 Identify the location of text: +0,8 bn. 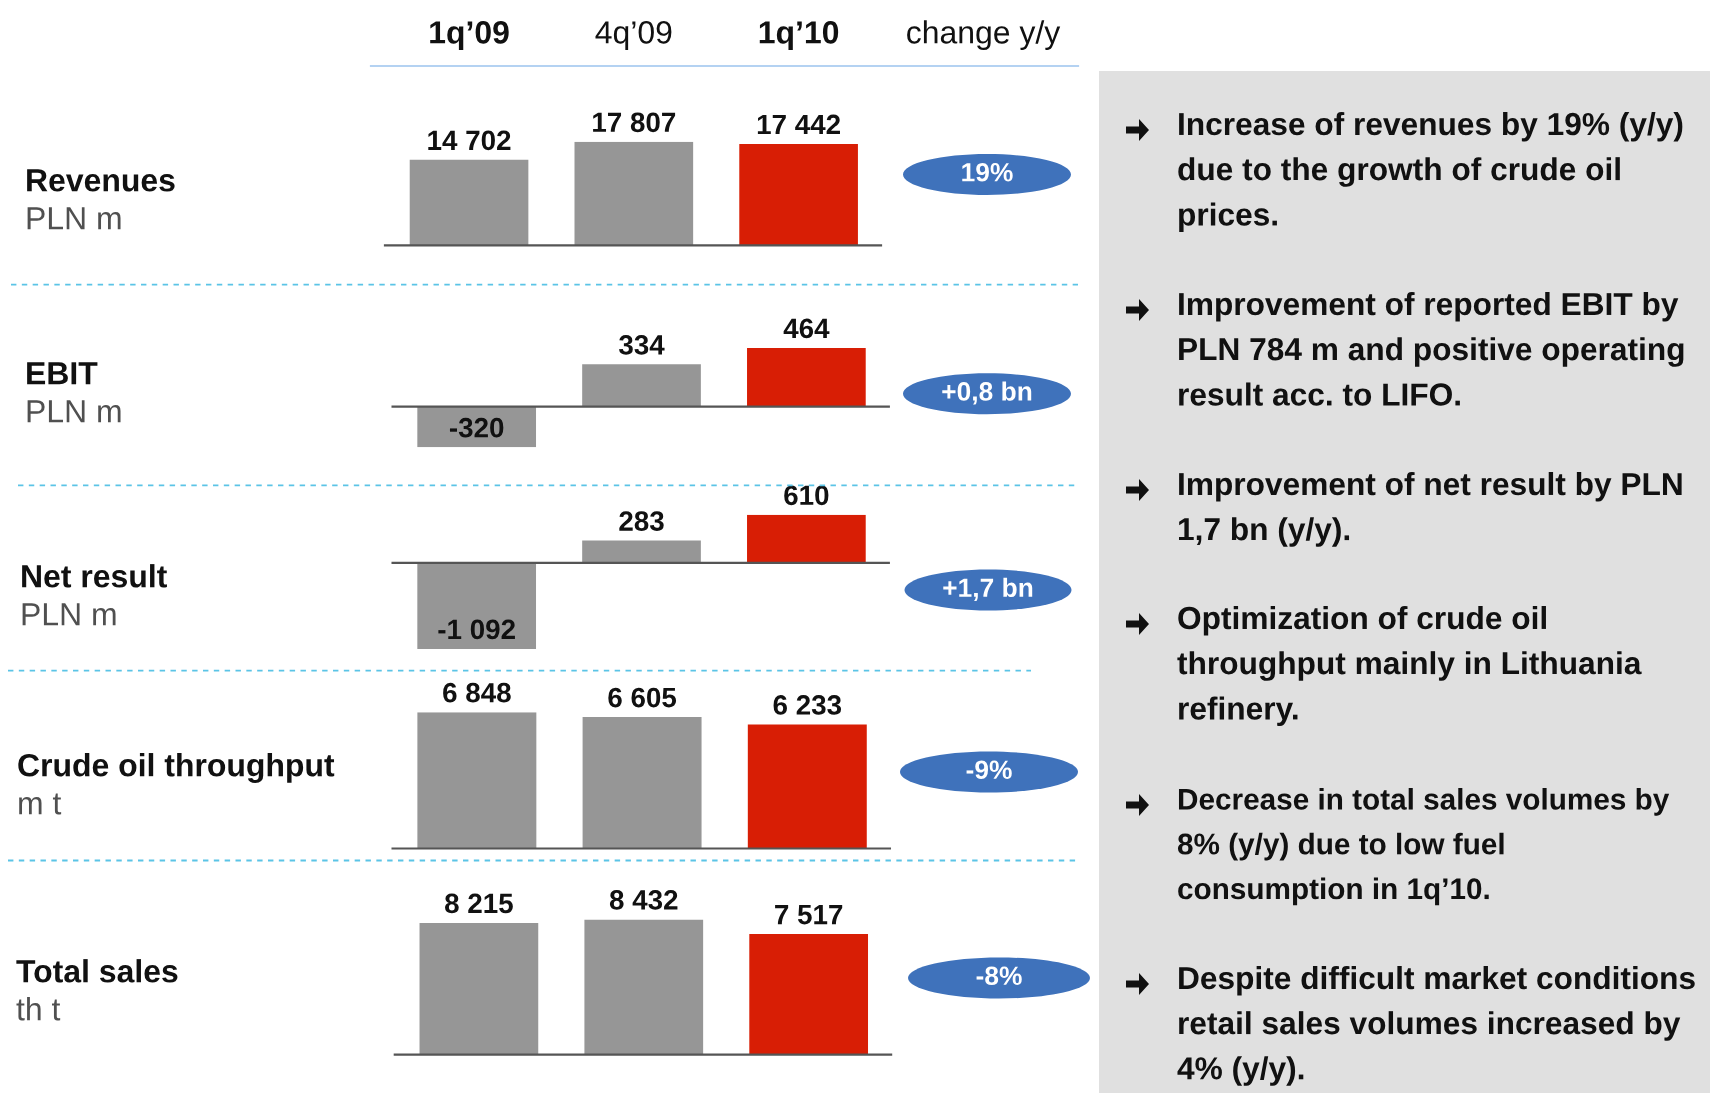
(987, 393).